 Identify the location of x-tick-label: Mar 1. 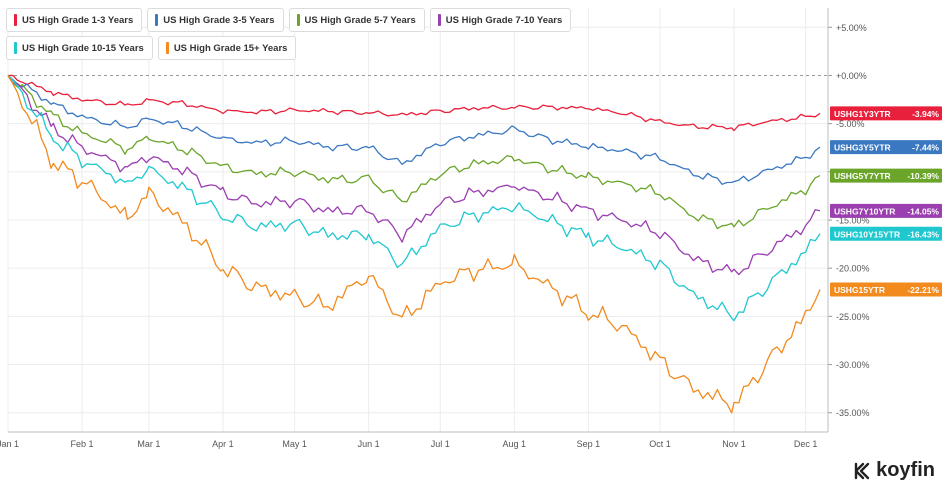
(148, 444).